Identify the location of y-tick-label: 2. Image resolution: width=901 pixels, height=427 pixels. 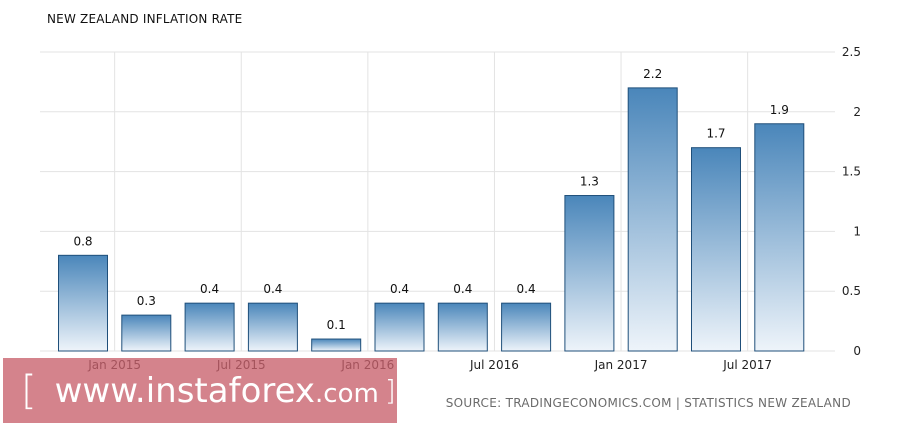
(857, 112).